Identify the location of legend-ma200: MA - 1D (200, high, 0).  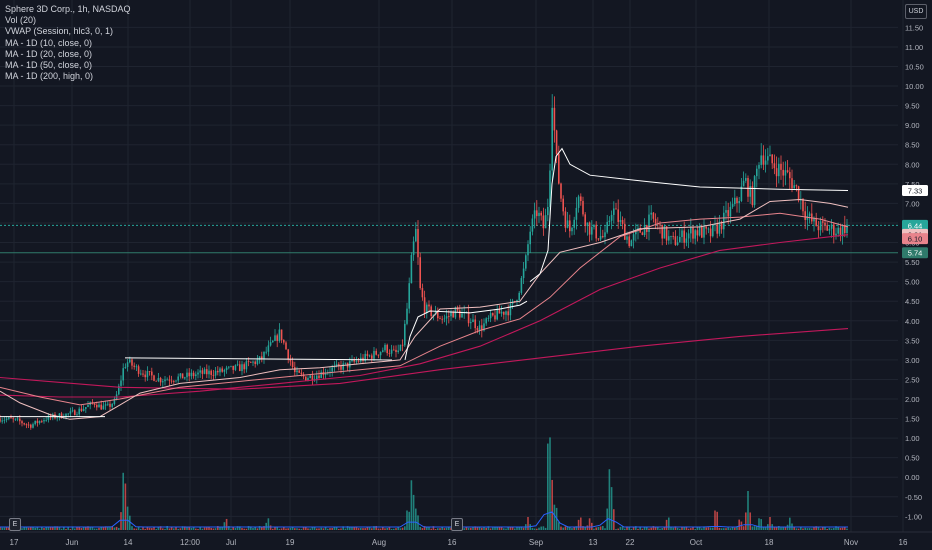
(49, 76).